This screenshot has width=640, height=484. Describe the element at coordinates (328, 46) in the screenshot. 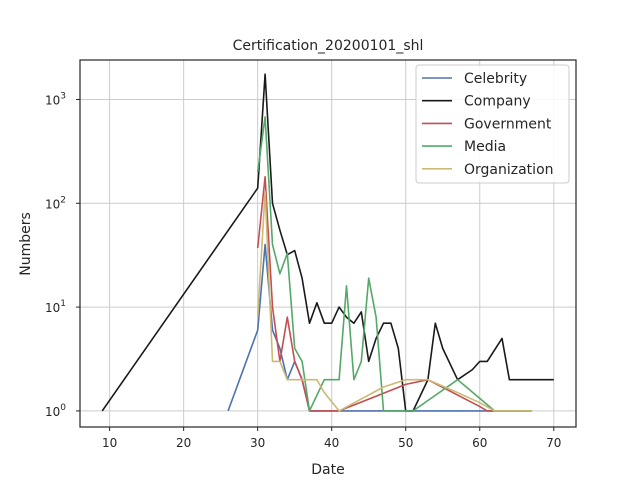

I see `chart-title: Certification_20200101_shl` at that location.